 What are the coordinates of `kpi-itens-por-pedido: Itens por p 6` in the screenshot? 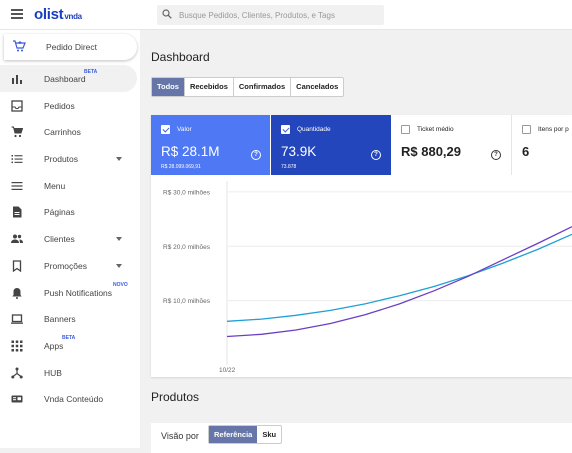 It's located at (542, 145).